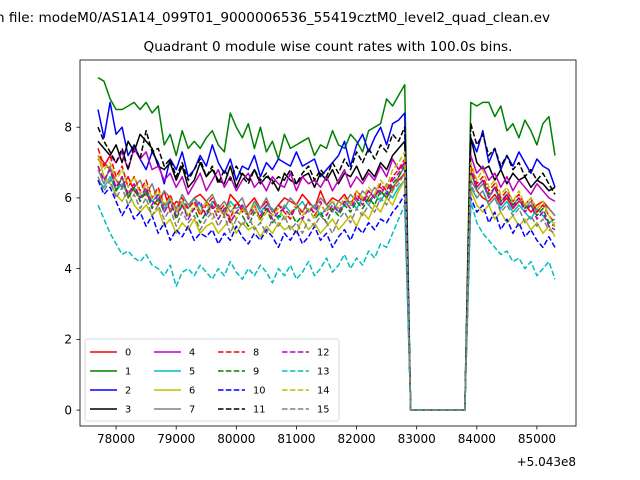 The image size is (640, 480). What do you see at coordinates (68, 269) in the screenshot?
I see `y-tick-label: 4` at bounding box center [68, 269].